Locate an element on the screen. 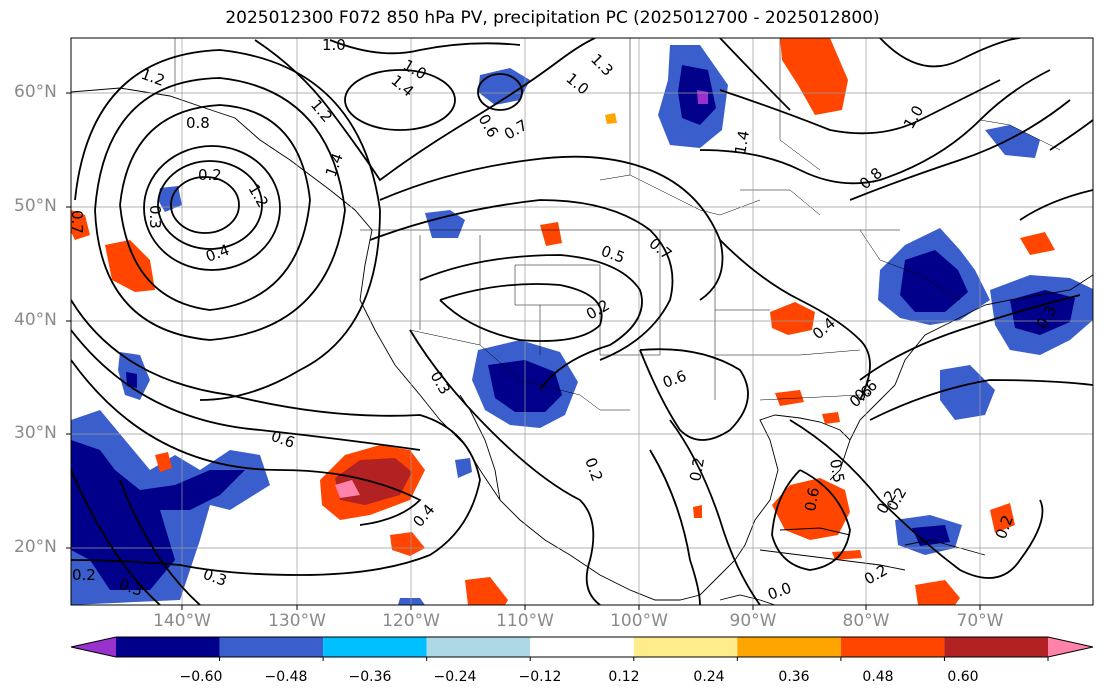  colorbar-label: −0.12 is located at coordinates (540, 677).